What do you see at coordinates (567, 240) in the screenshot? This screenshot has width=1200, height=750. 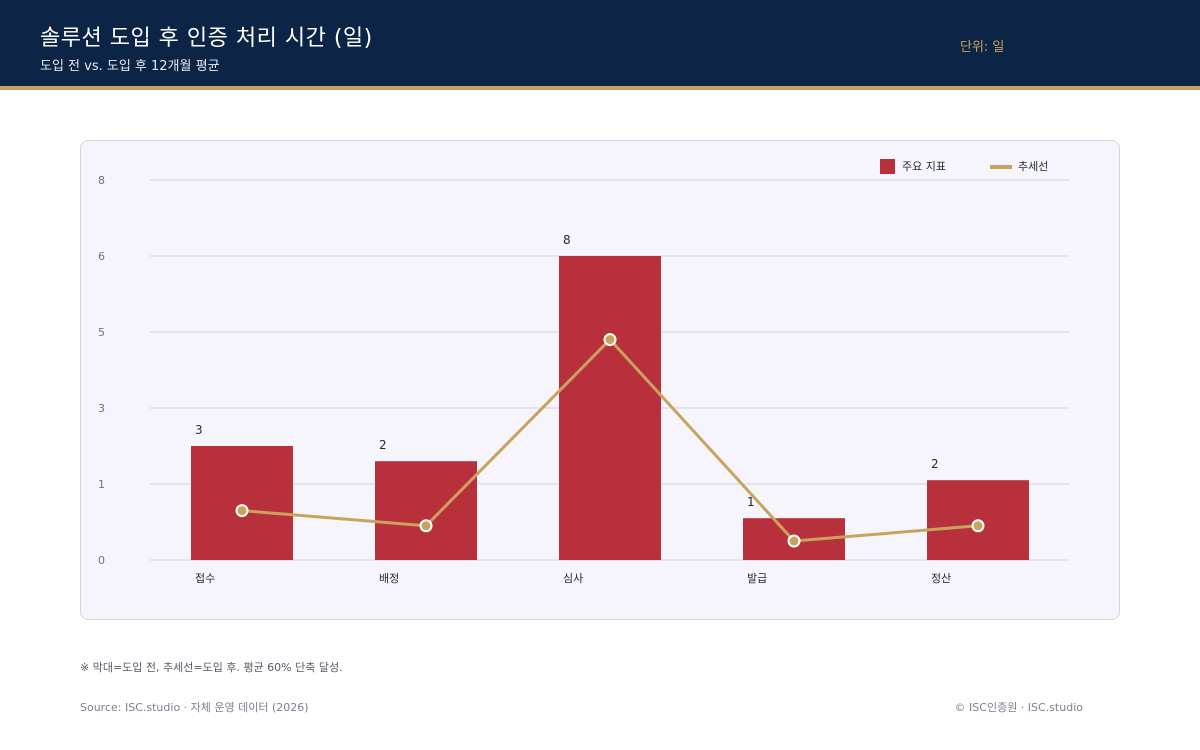 I see `bar-value-label: 8` at bounding box center [567, 240].